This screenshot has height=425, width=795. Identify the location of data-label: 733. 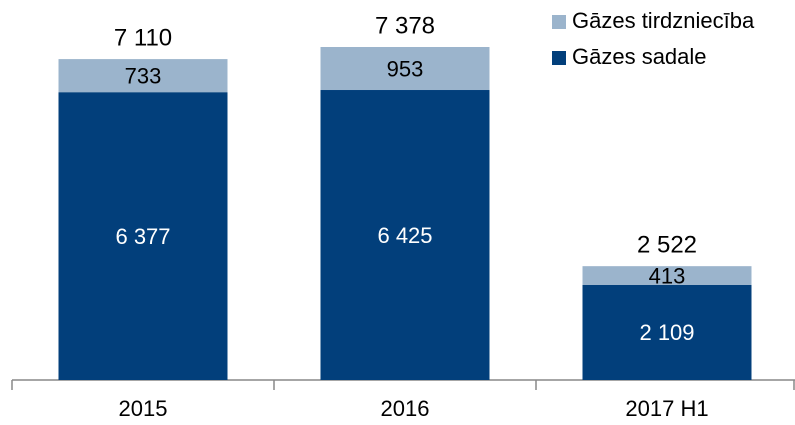
(143, 75).